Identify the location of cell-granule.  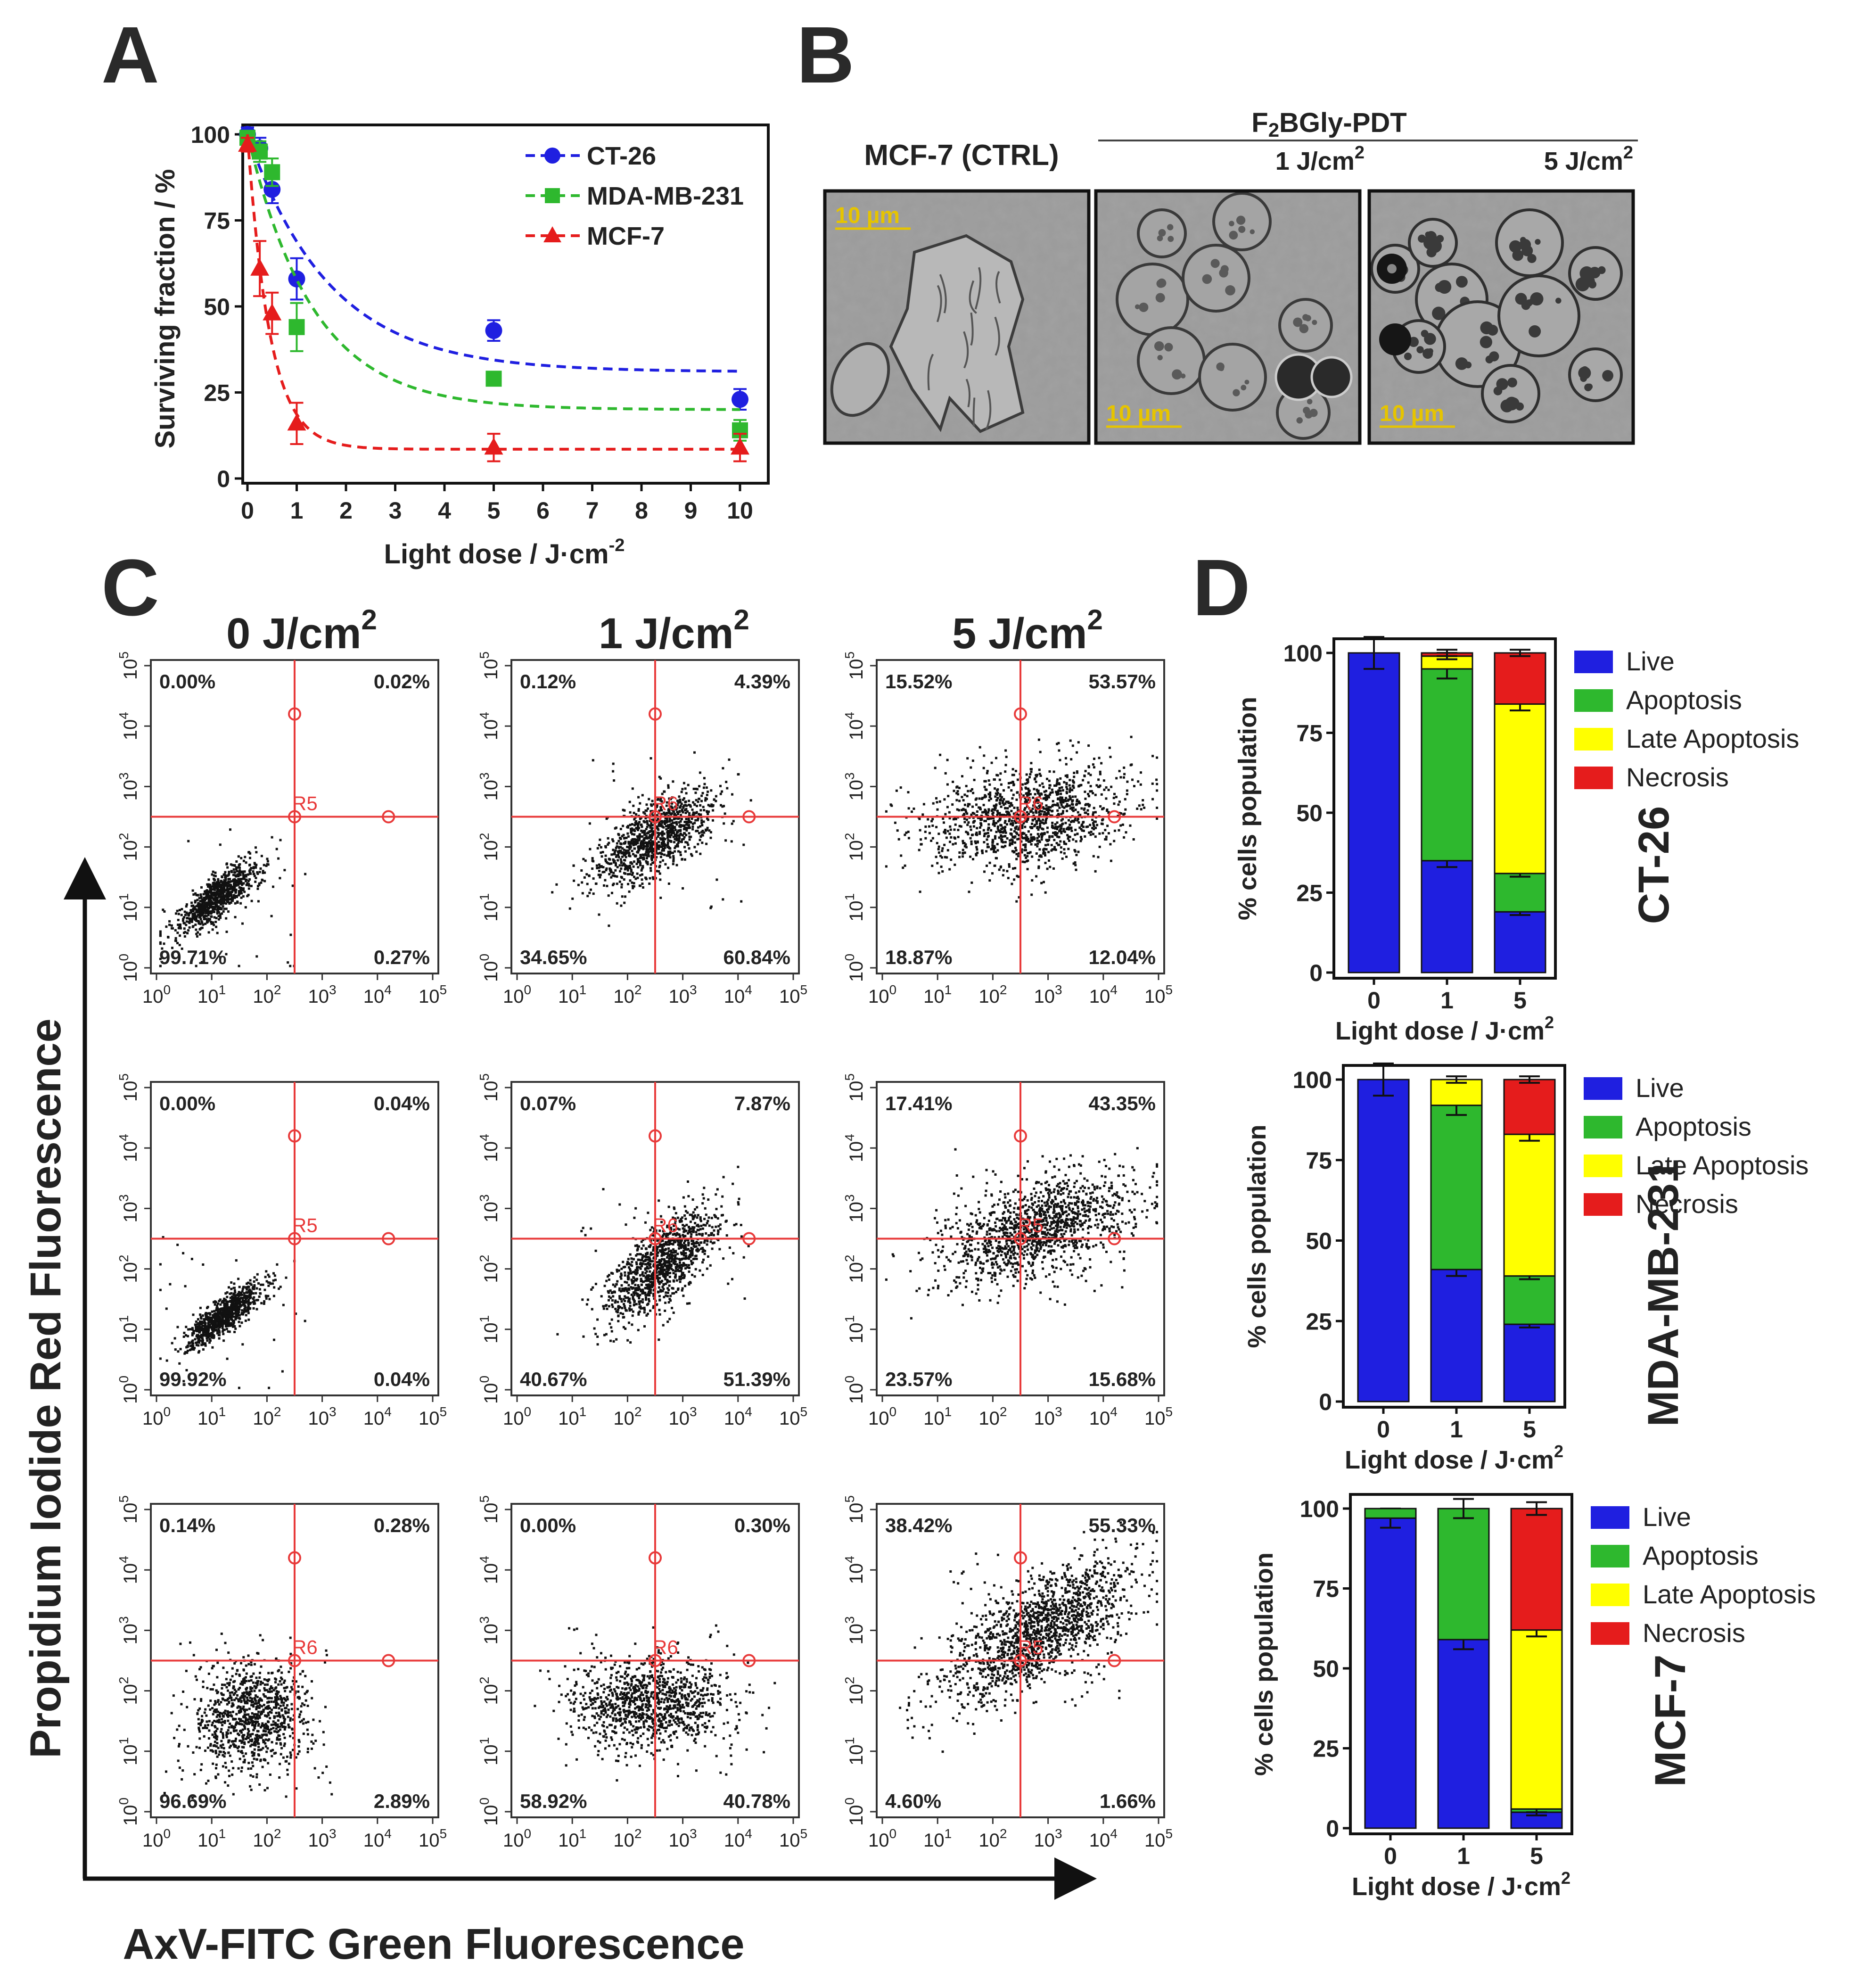
(1582, 285).